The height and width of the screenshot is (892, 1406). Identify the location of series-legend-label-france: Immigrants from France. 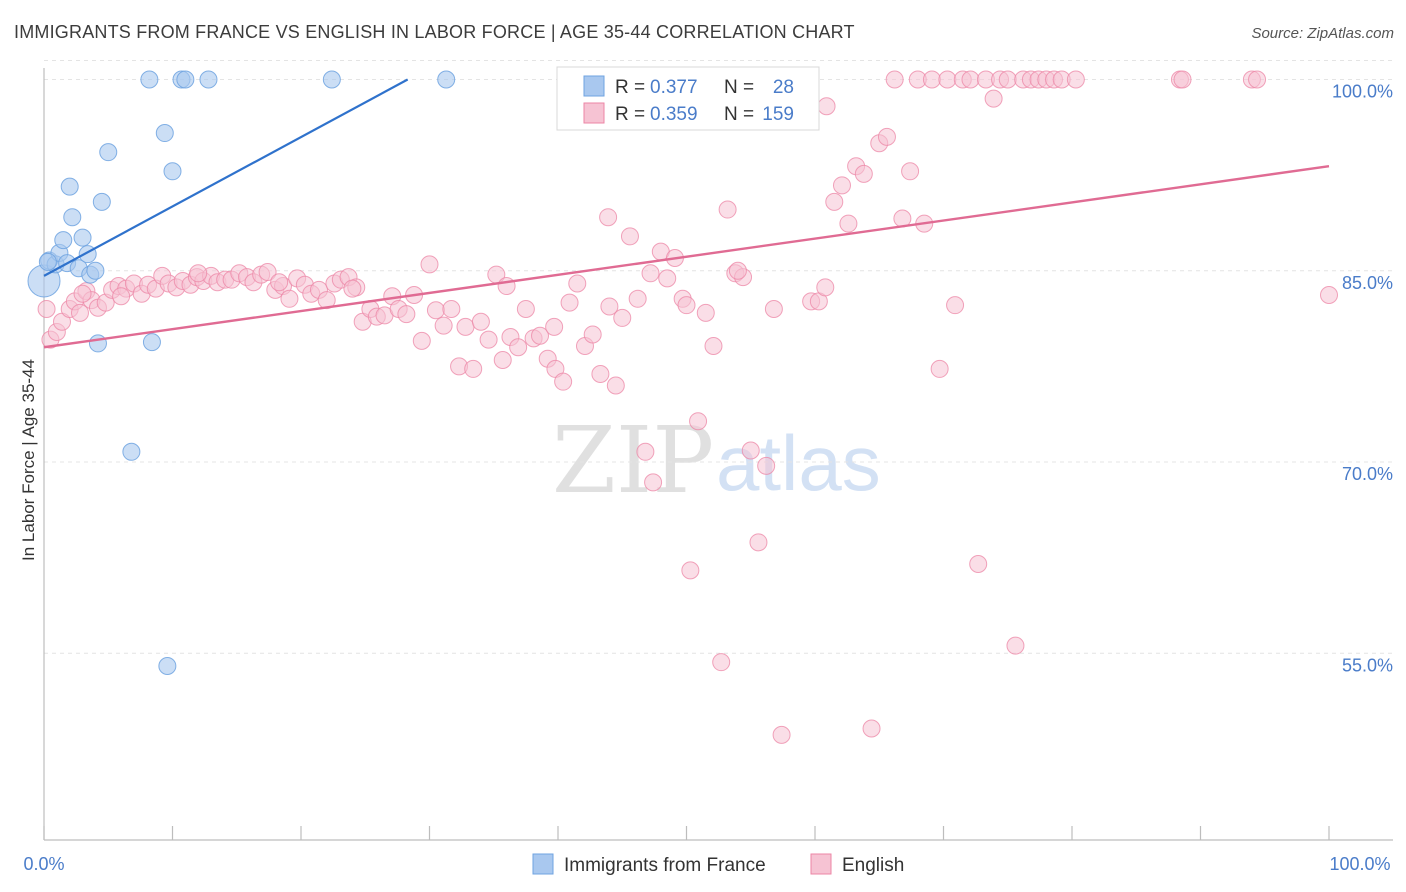
(665, 865).